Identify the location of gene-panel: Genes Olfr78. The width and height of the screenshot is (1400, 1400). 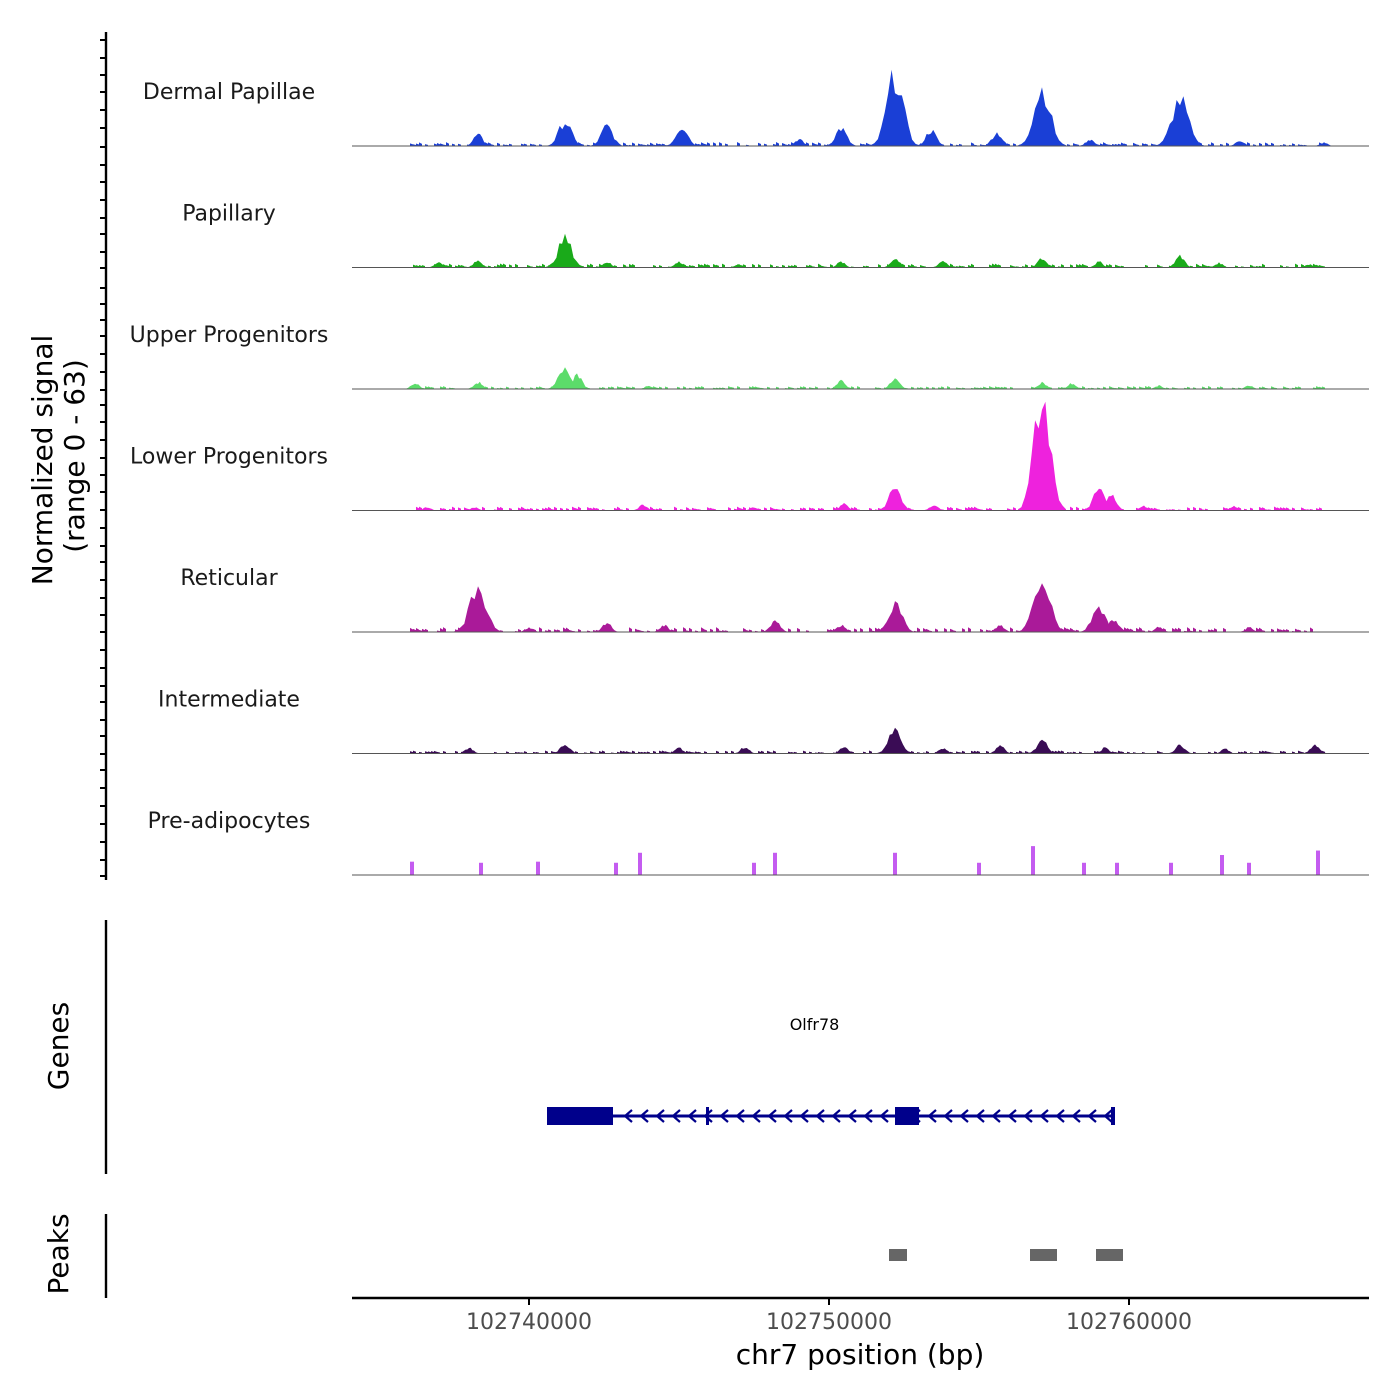
(578, 1047).